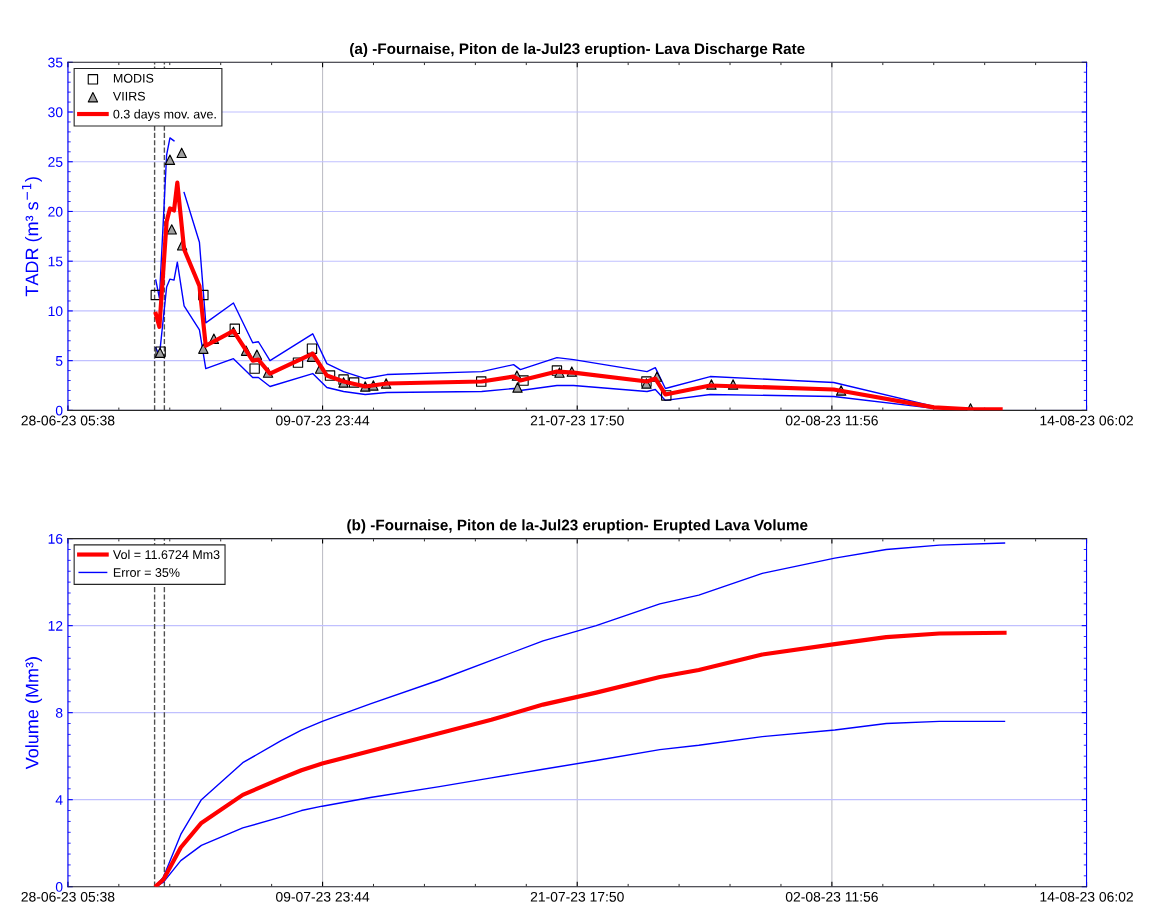 This screenshot has width=1151, height=916. Describe the element at coordinates (55, 538) in the screenshot. I see `y-tick-label: 16` at that location.